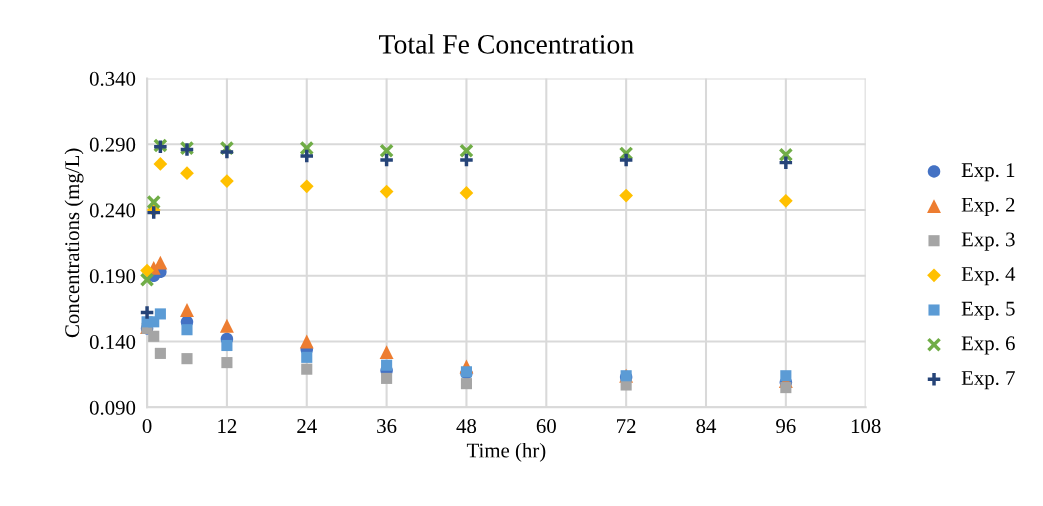 Image resolution: width=1043 pixels, height=506 pixels. What do you see at coordinates (112, 407) in the screenshot?
I see `y-tick-label: 0.090` at bounding box center [112, 407].